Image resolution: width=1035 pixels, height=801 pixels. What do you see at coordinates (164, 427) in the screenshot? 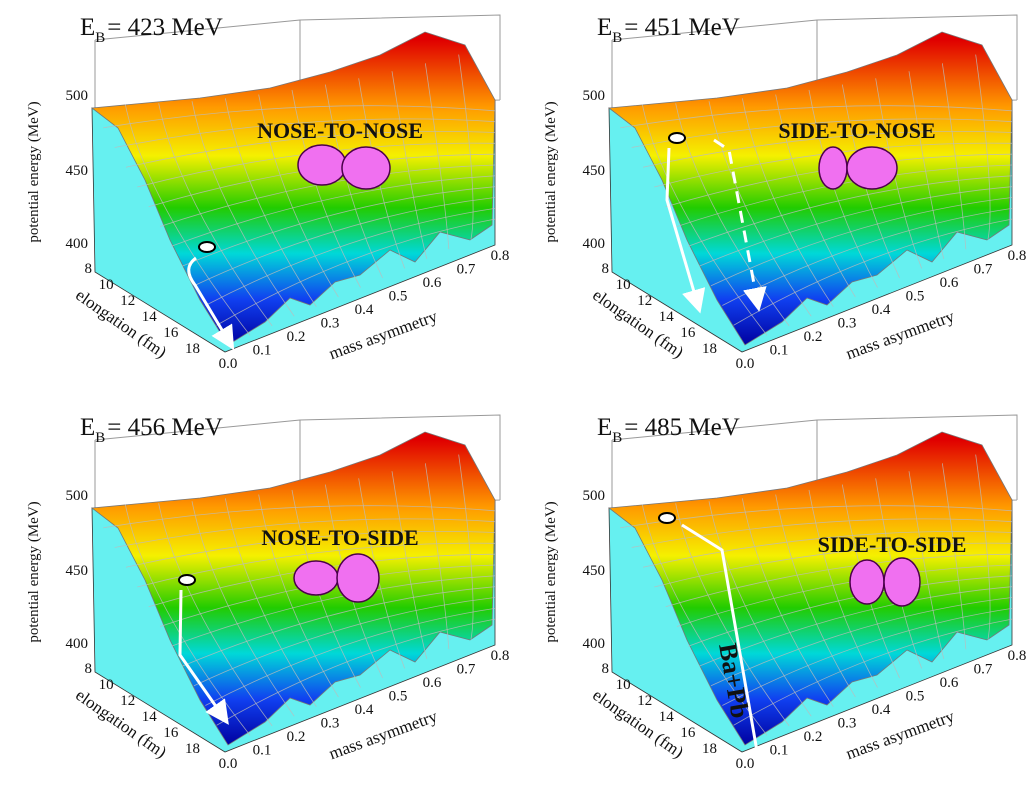
I see `title-rest: = 456 MeV` at bounding box center [164, 427].